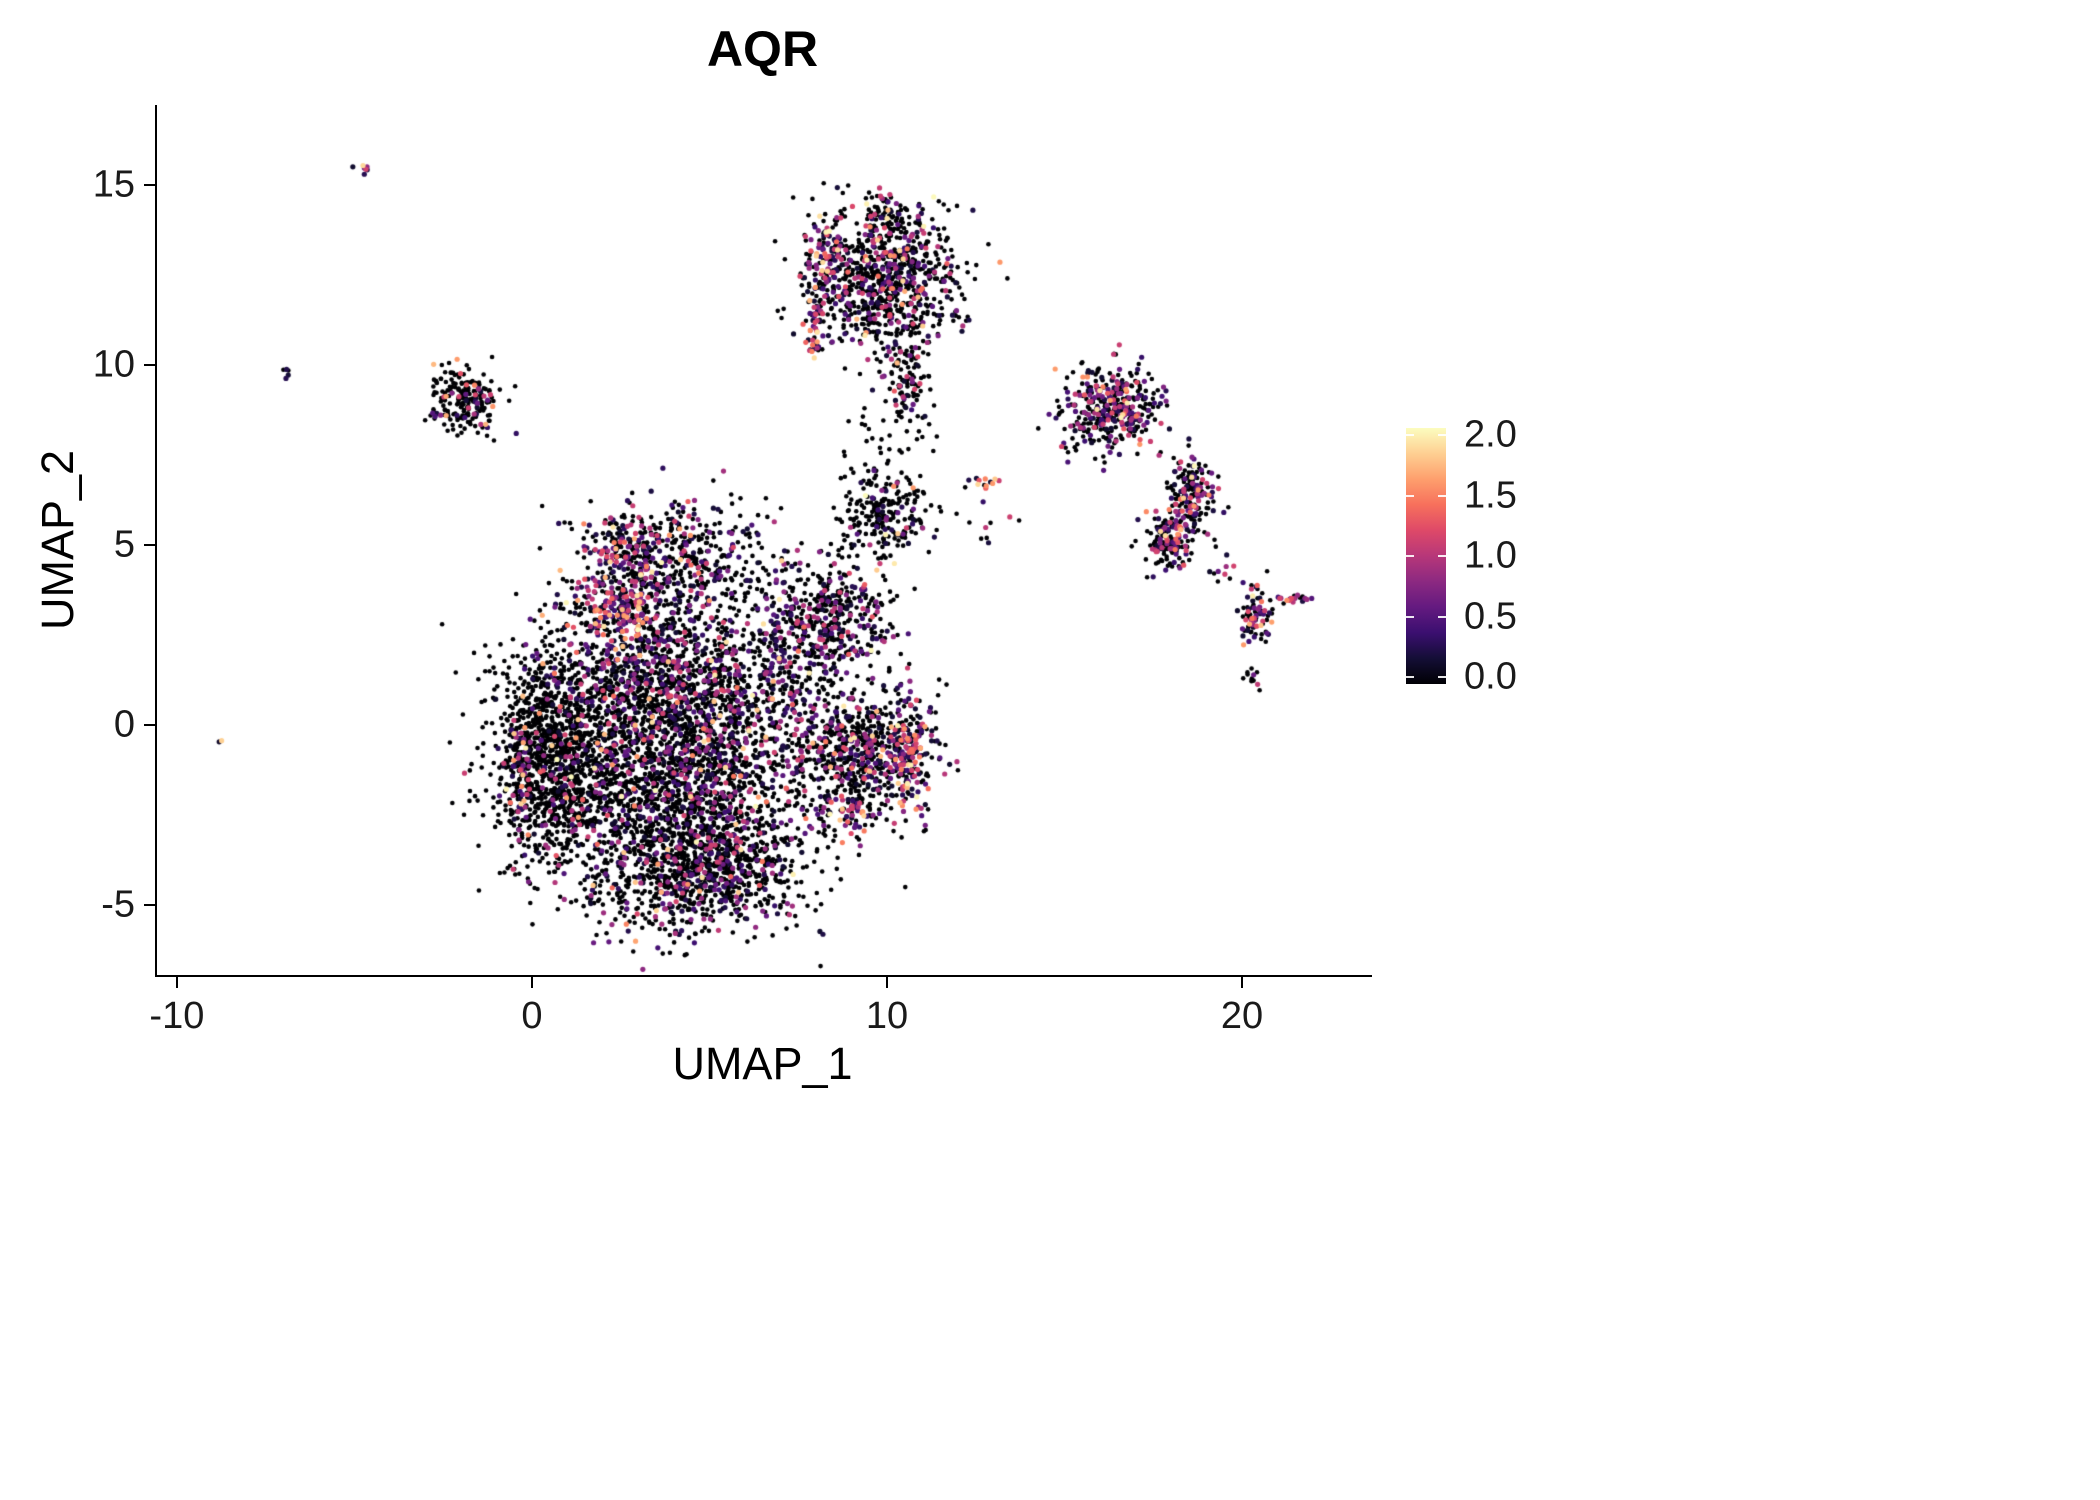 The height and width of the screenshot is (1500, 2100). Describe the element at coordinates (1490, 676) in the screenshot. I see `colorbar-tick-label: 0.0` at that location.